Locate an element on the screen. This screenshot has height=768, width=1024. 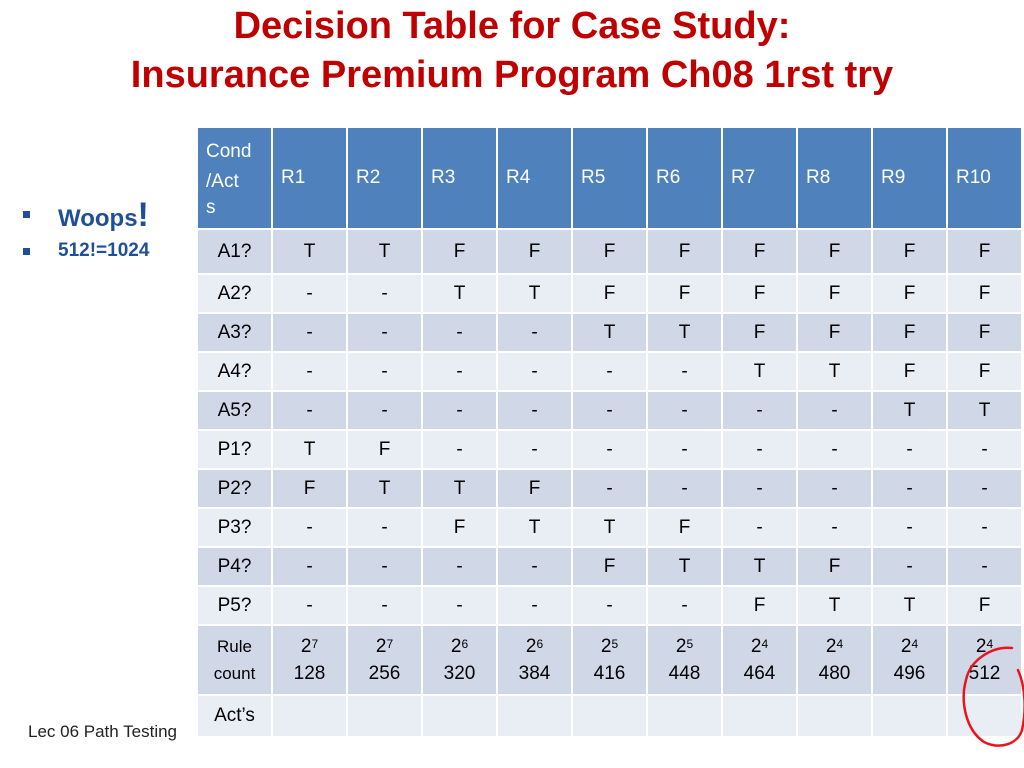
row-label: A2? is located at coordinates (234, 293).